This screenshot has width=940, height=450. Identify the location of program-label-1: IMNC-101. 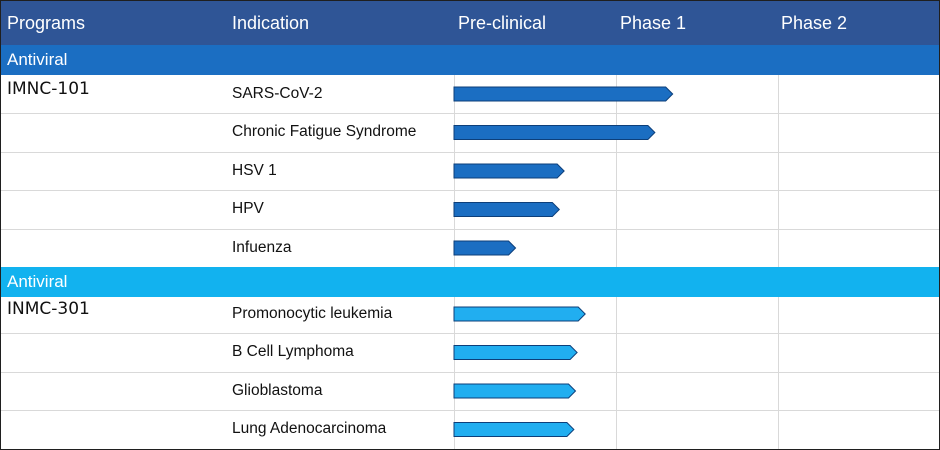
(48, 89).